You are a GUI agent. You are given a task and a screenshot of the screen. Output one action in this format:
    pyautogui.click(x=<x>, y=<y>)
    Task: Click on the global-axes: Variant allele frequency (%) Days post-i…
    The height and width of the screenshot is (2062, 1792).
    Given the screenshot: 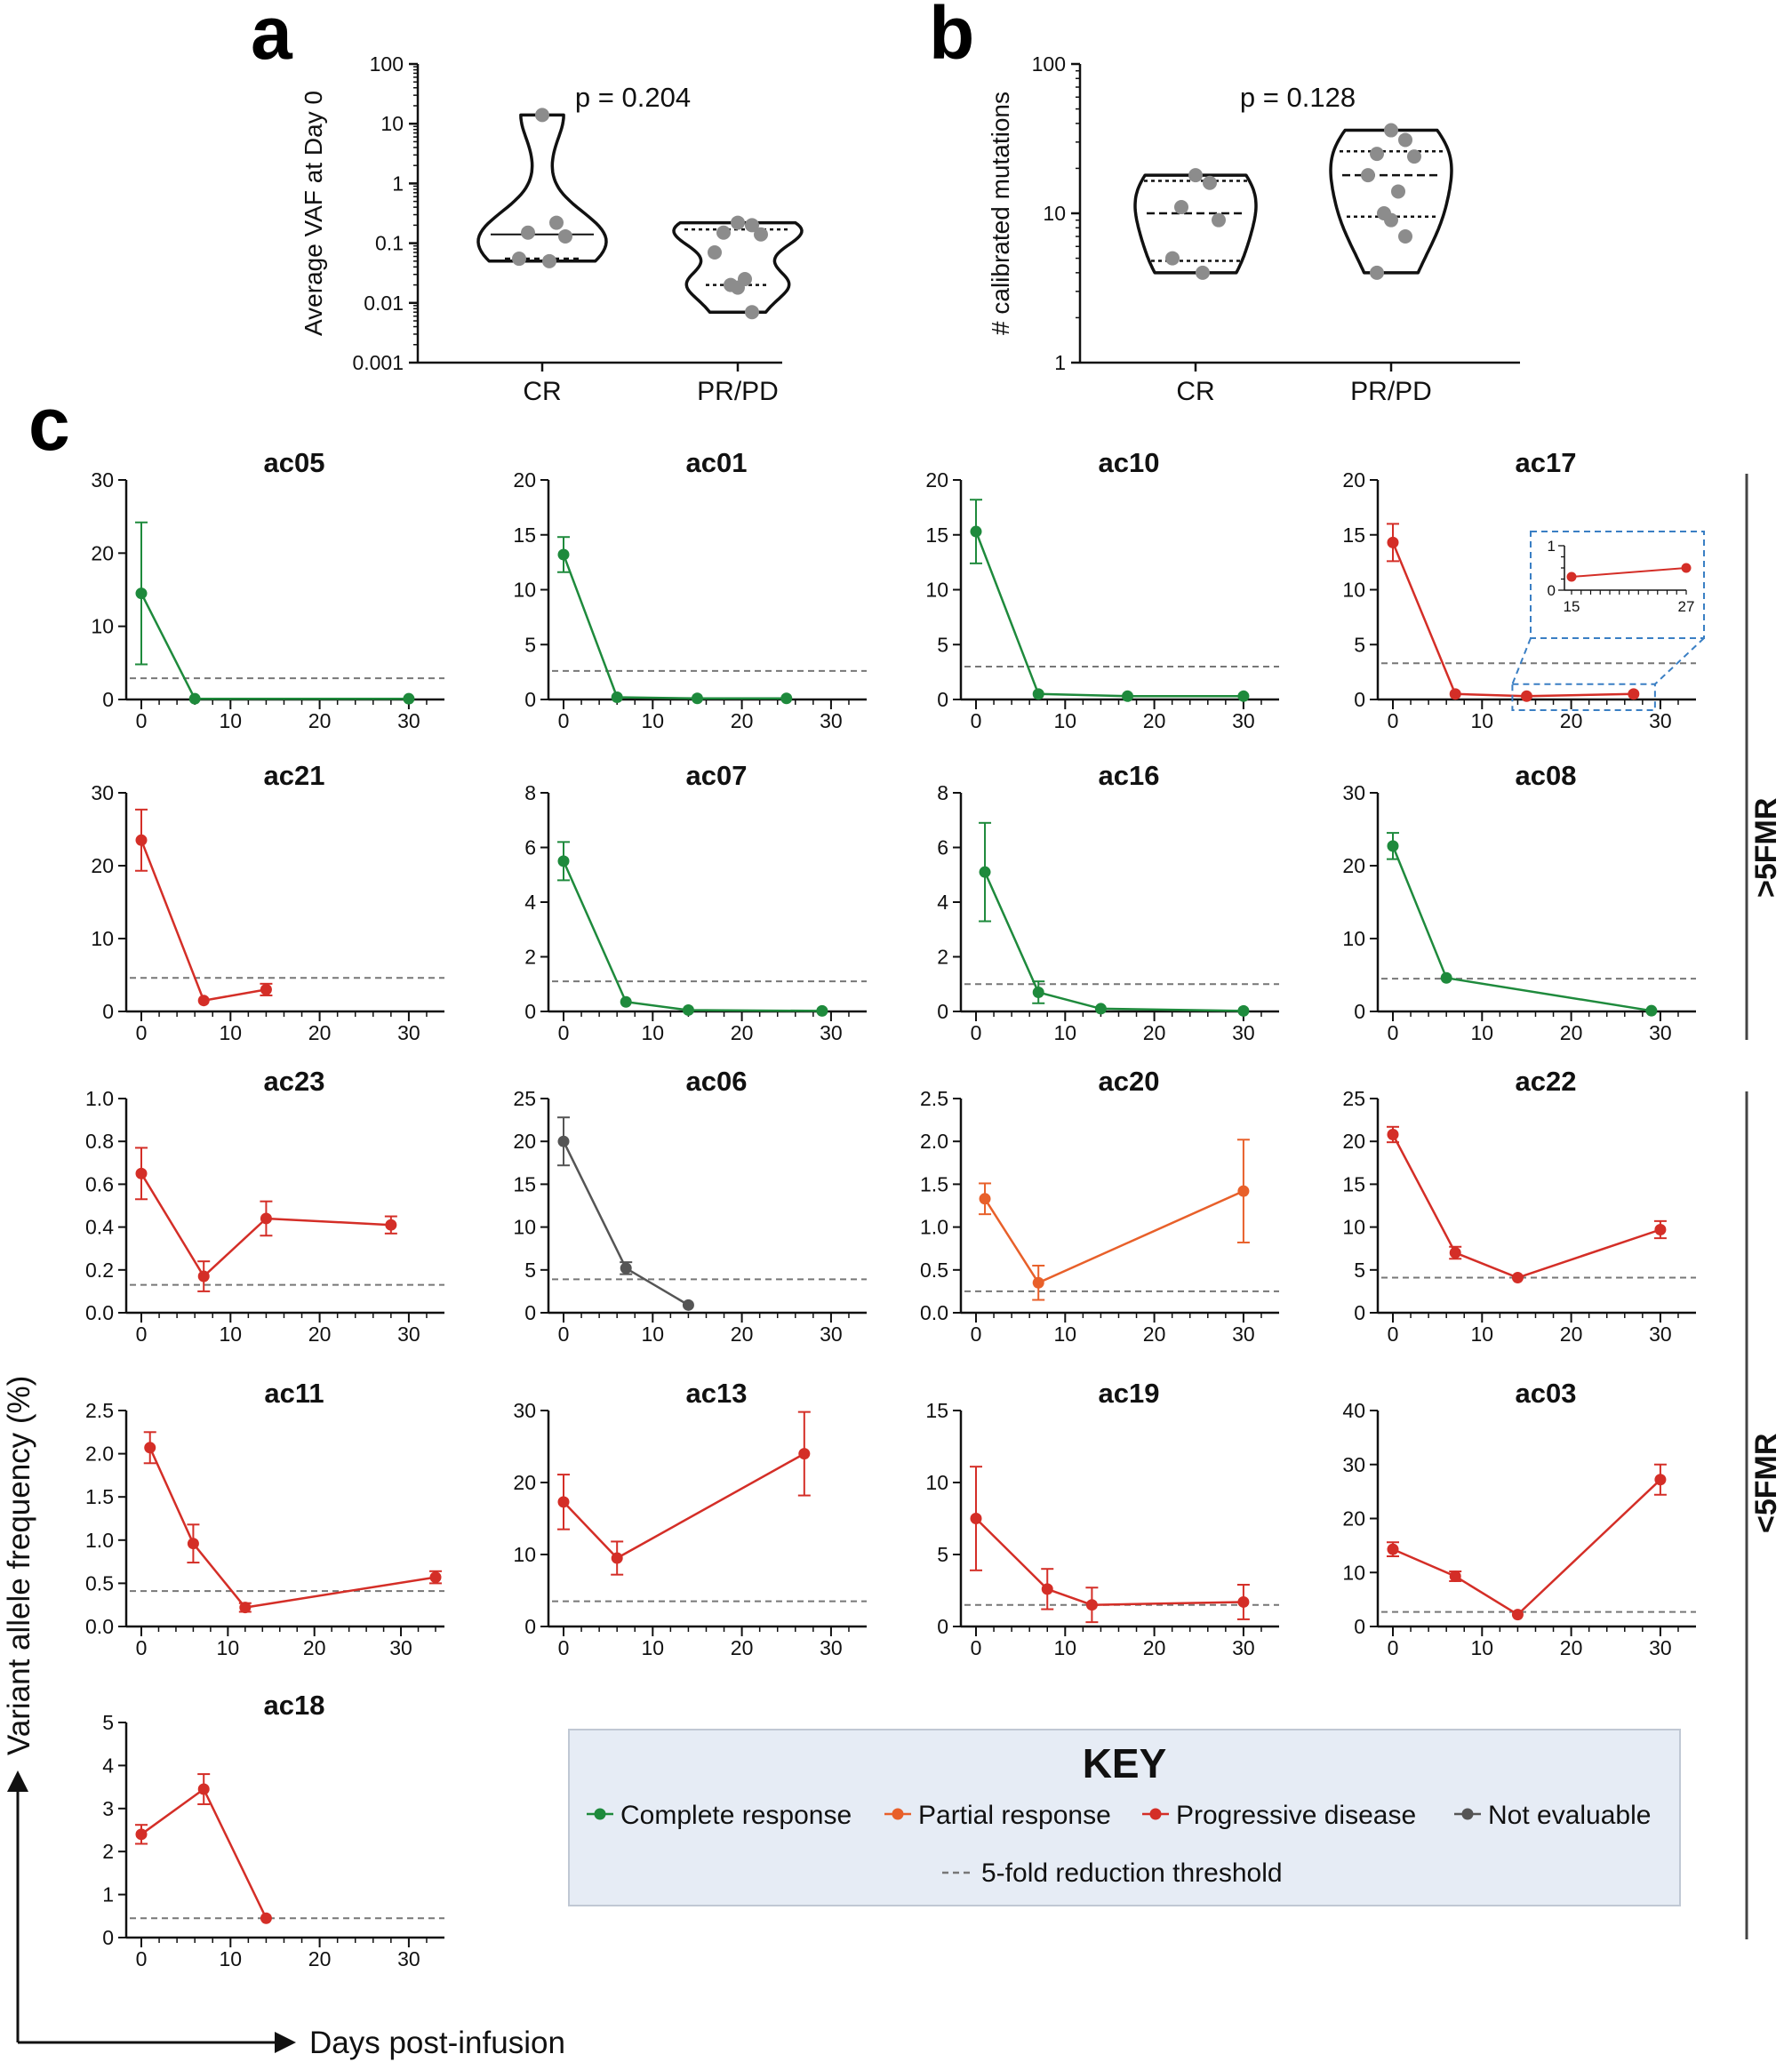 What is the action you would take?
    pyautogui.click(x=283, y=1718)
    